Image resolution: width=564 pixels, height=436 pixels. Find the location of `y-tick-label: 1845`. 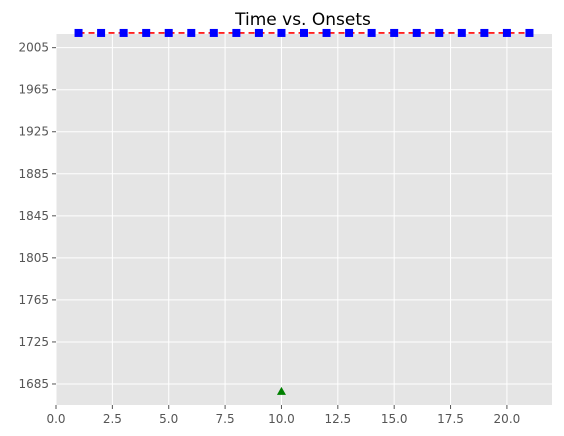

y-tick-label: 1845 is located at coordinates (33, 216).